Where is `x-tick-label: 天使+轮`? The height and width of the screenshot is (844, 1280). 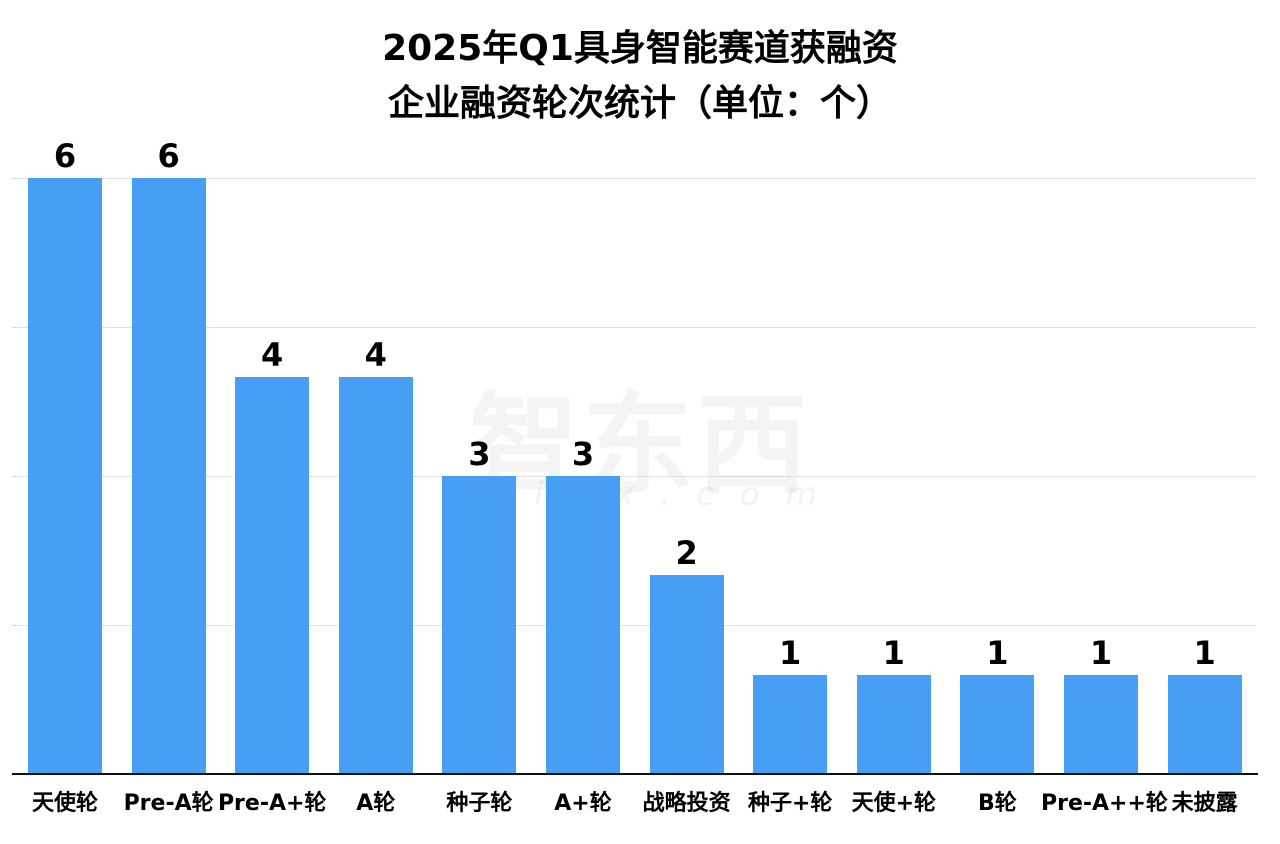 x-tick-label: 天使+轮 is located at coordinates (894, 803).